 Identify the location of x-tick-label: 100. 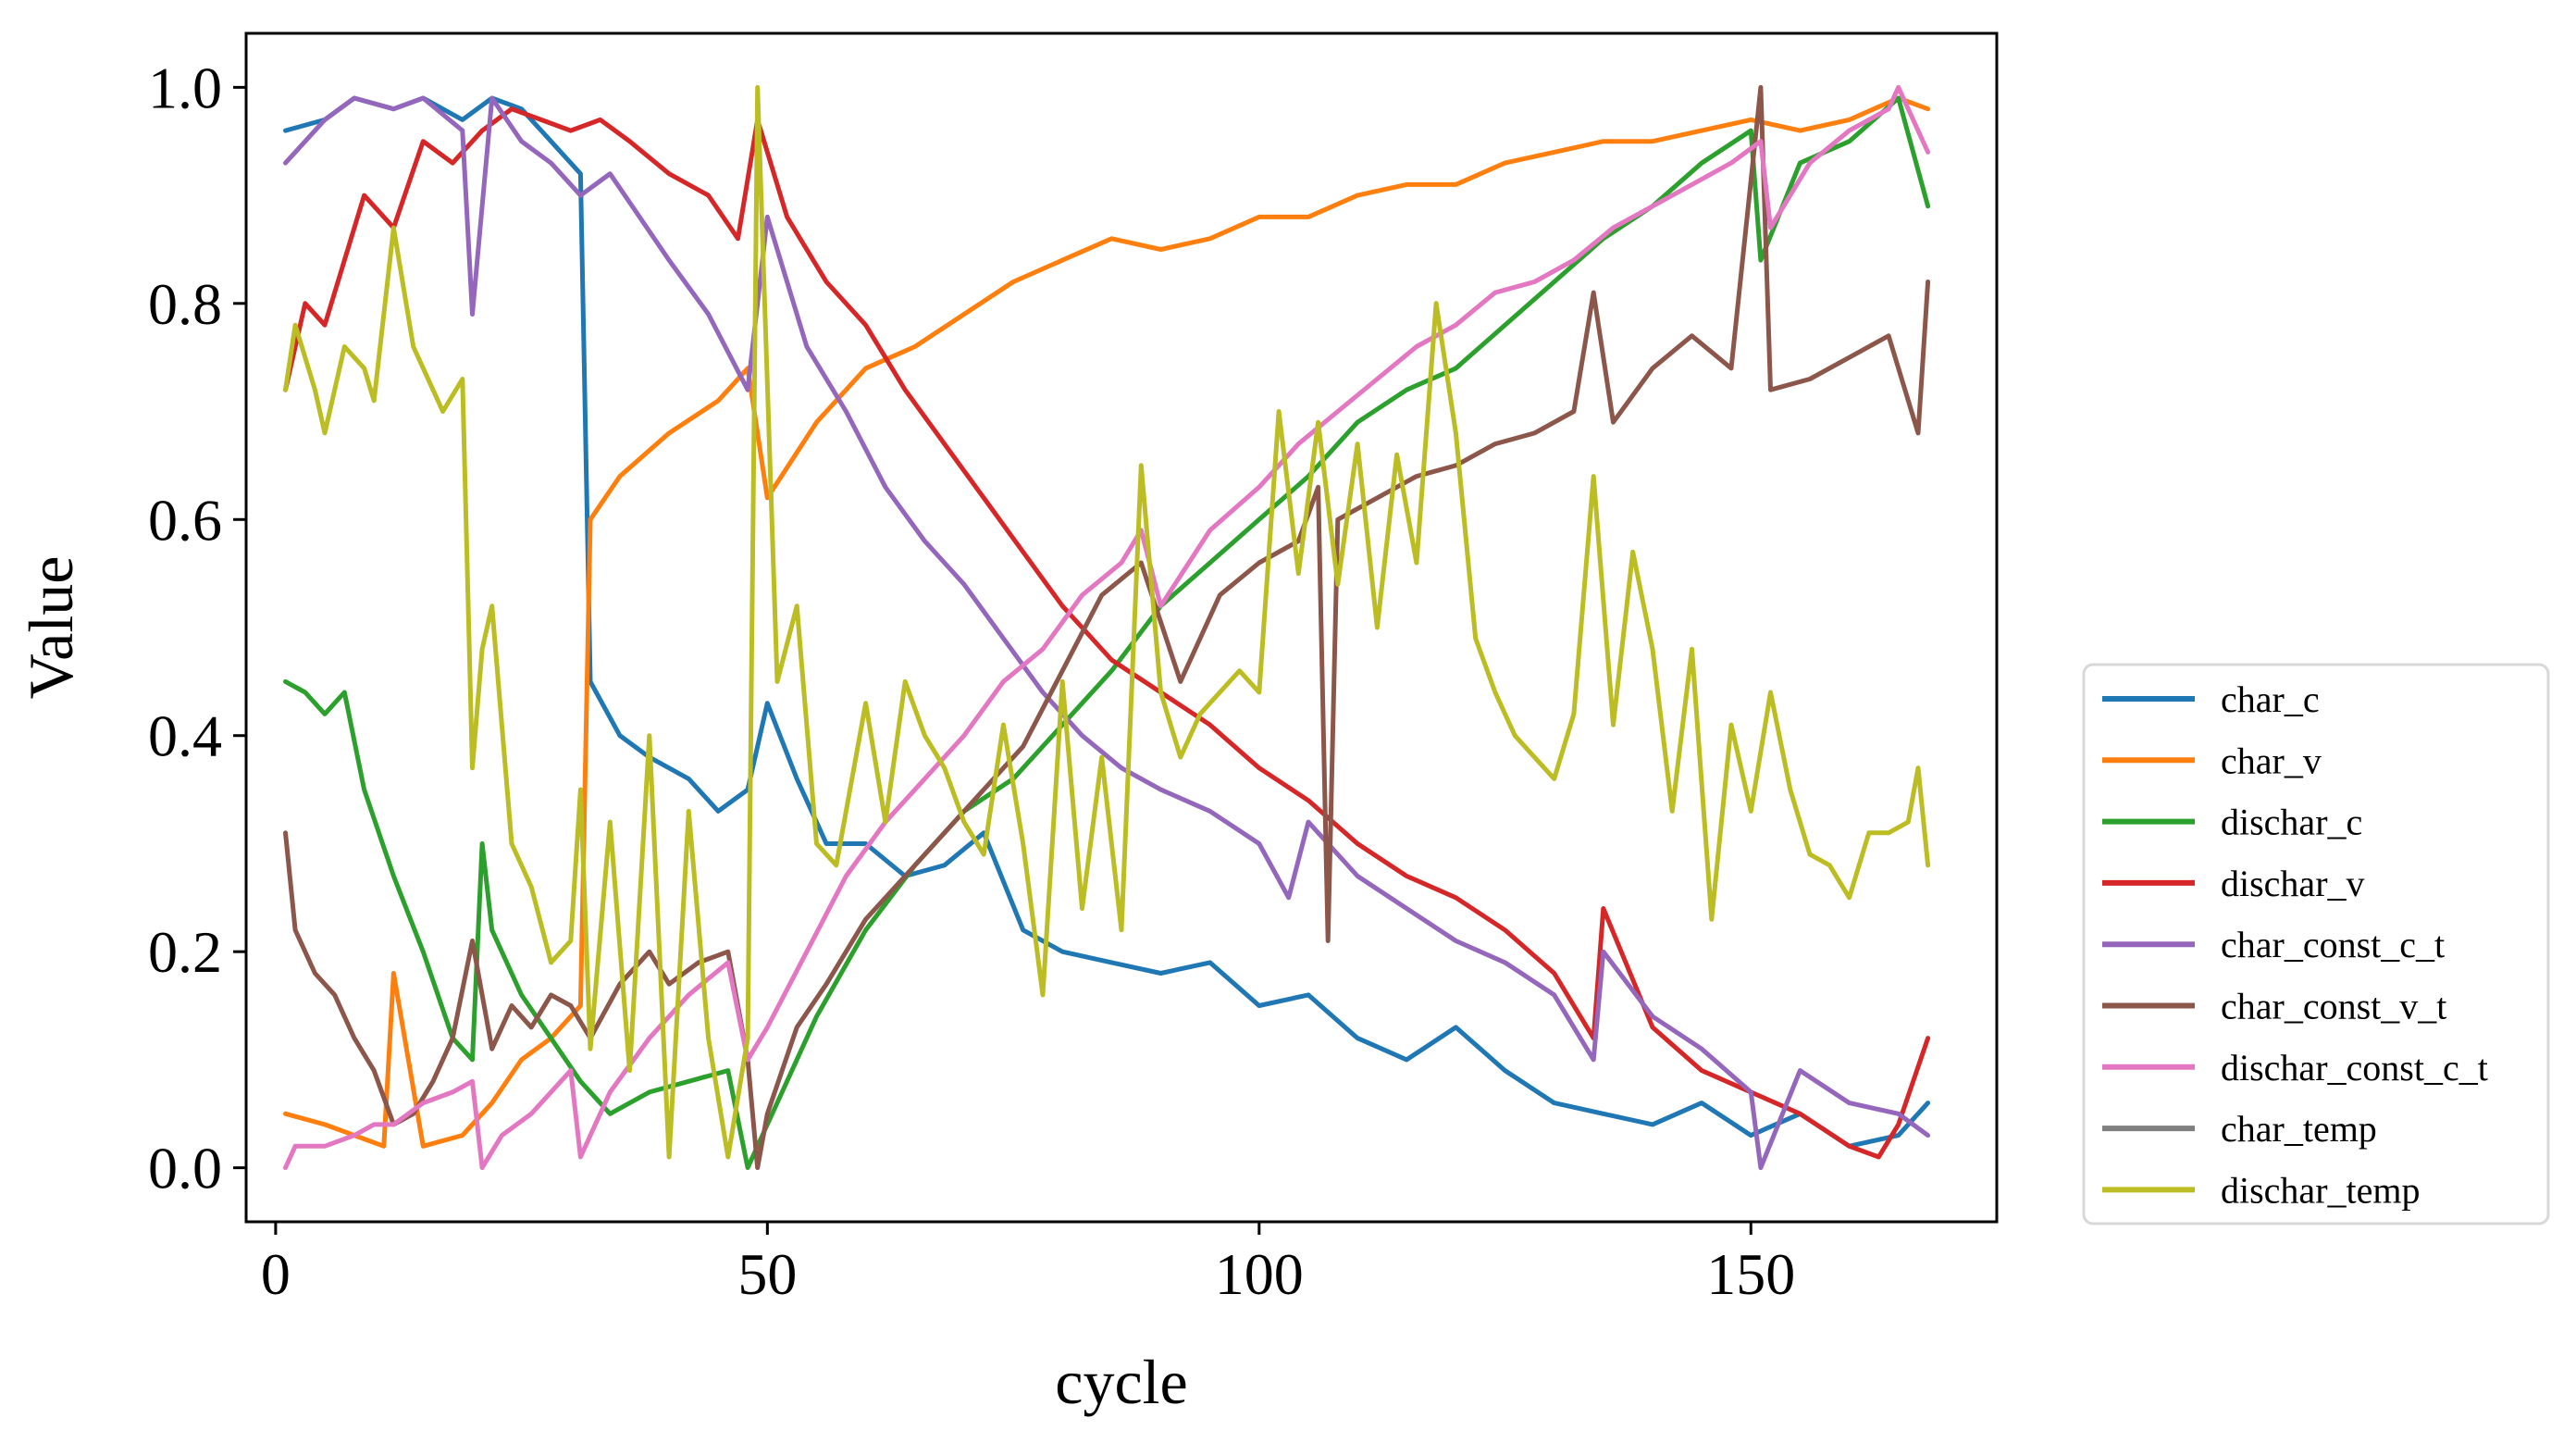
(1259, 1274).